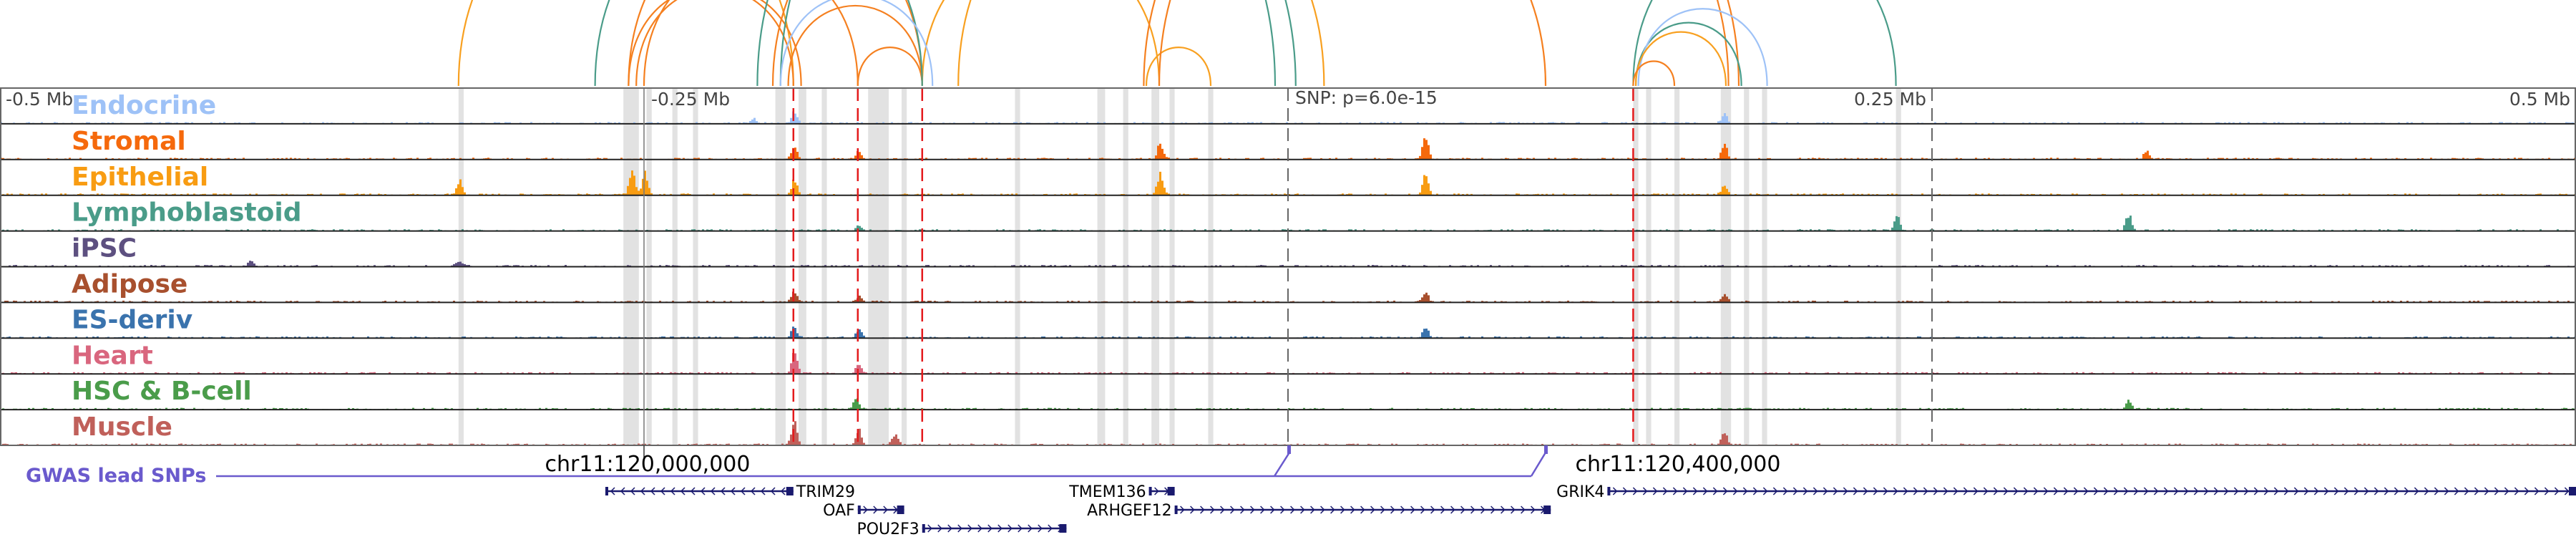 The height and width of the screenshot is (537, 2576). What do you see at coordinates (162, 391) in the screenshot?
I see `track-label: HSC & B-cell` at bounding box center [162, 391].